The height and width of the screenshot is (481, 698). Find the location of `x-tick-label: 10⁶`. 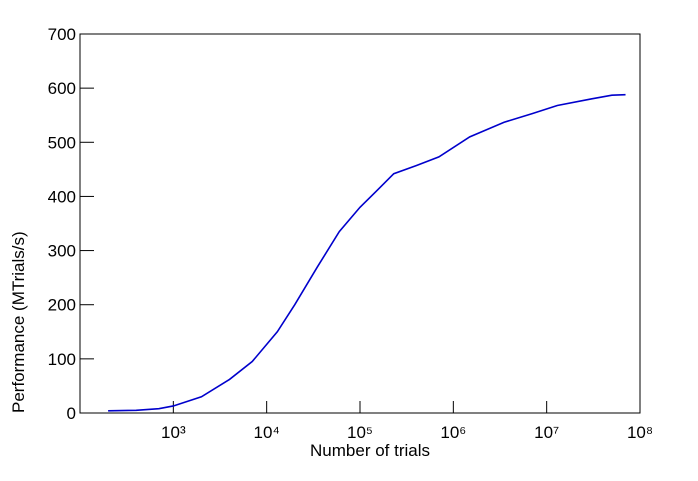

x-tick-label: 10⁶ is located at coordinates (453, 432).